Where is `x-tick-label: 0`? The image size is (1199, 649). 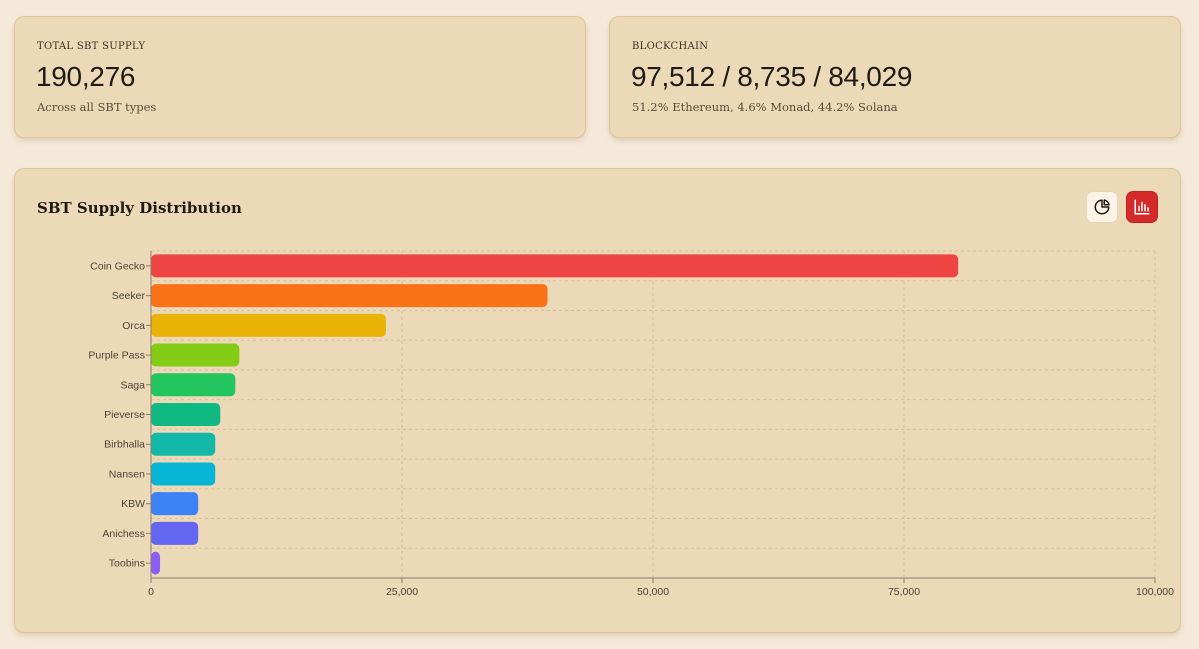
x-tick-label: 0 is located at coordinates (151, 592).